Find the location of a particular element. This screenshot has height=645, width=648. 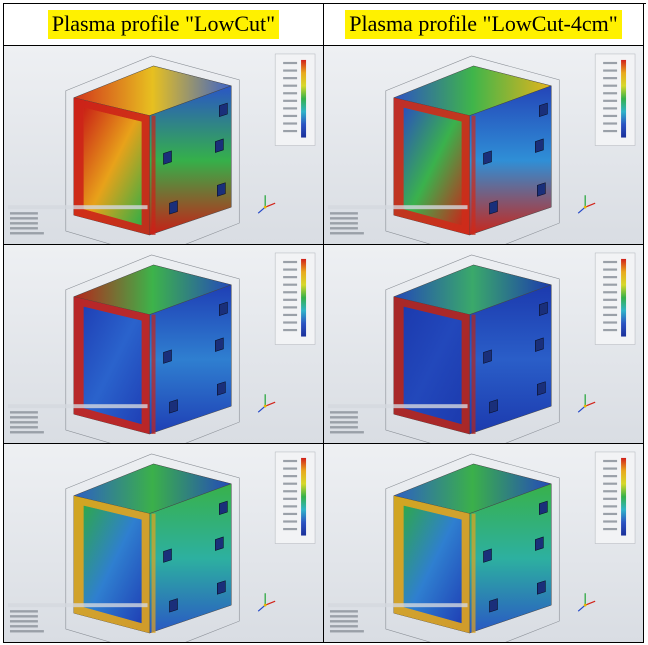

column-header-label: Plasma profile "LowCut-4cm" is located at coordinates (483, 24).